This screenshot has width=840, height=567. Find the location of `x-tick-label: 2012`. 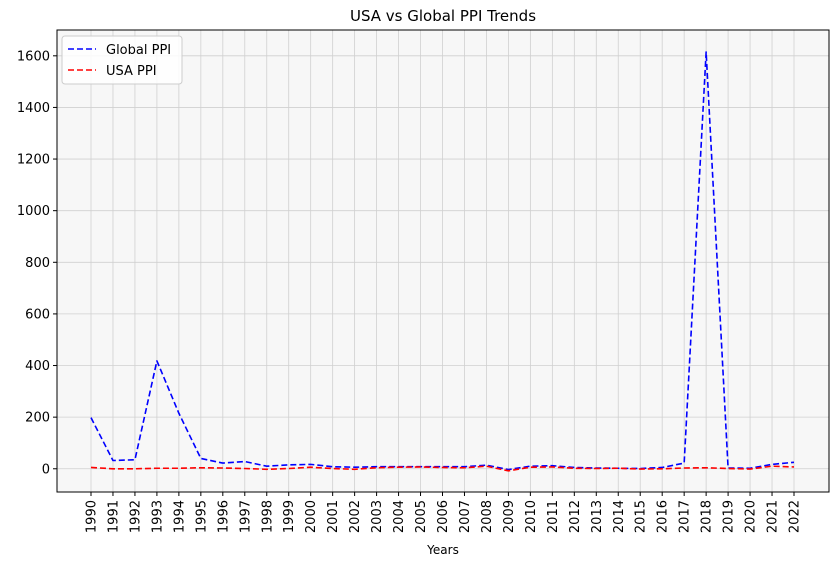

x-tick-label: 2012 is located at coordinates (575, 516).